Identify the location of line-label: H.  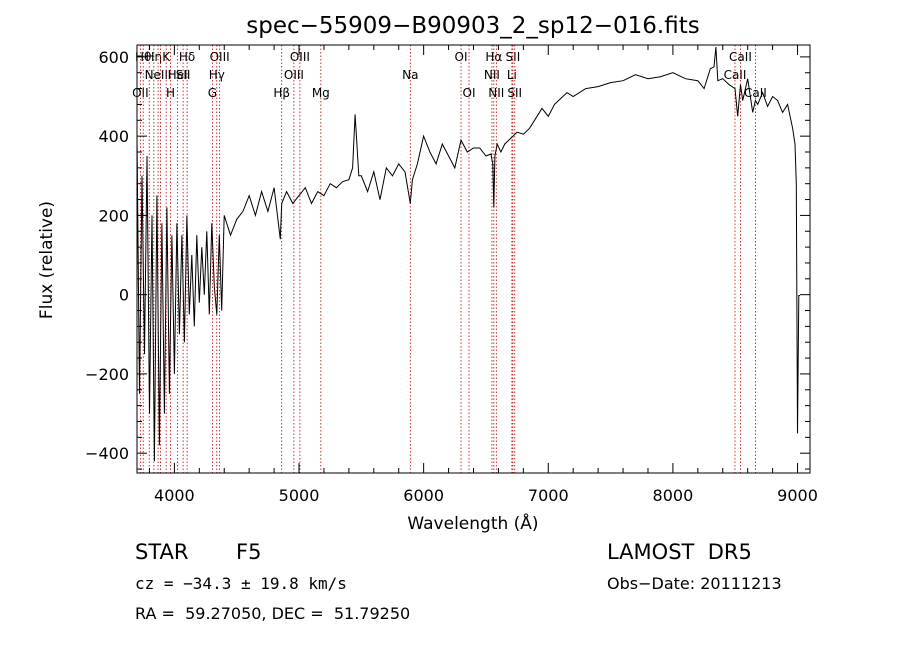
(170, 93).